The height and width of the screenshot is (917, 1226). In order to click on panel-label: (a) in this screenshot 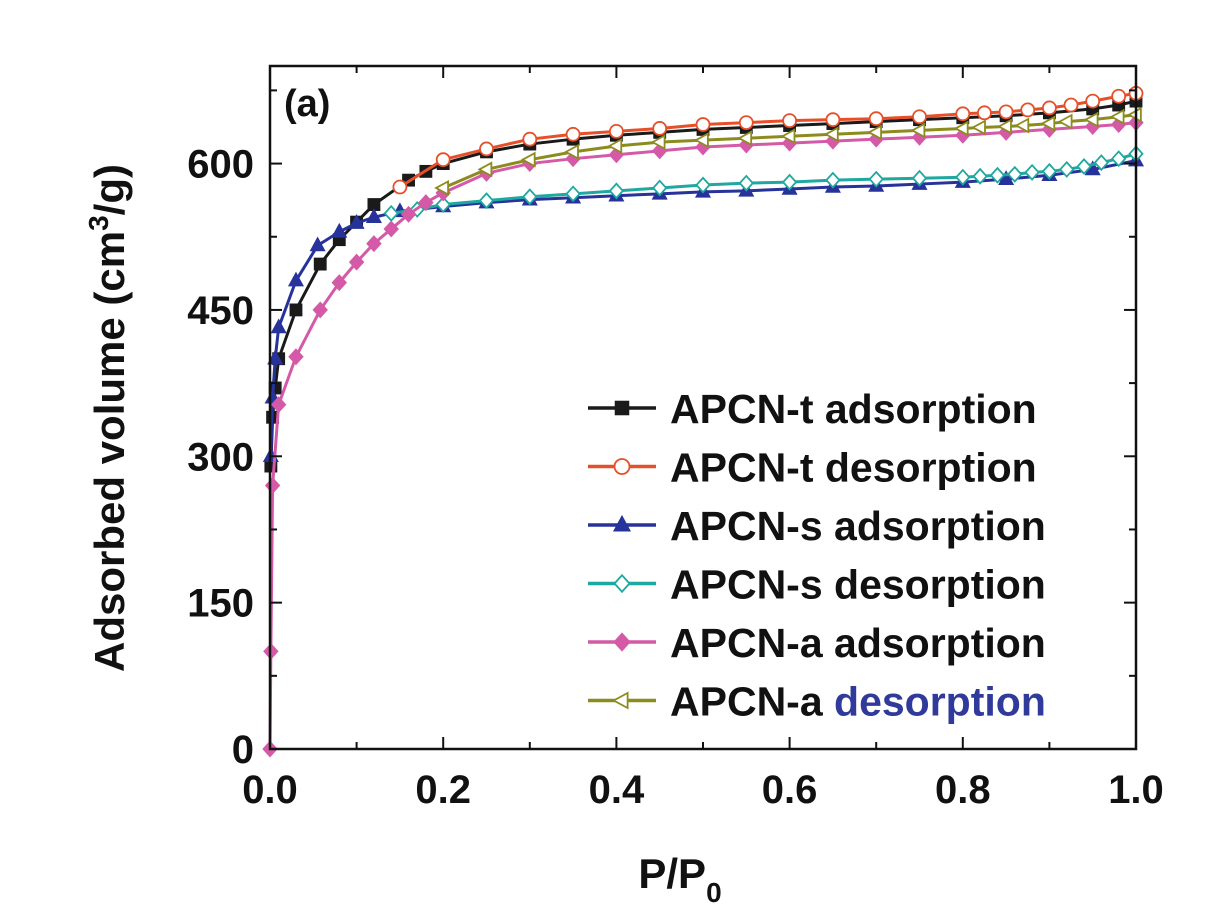, I will do `click(307, 104)`.